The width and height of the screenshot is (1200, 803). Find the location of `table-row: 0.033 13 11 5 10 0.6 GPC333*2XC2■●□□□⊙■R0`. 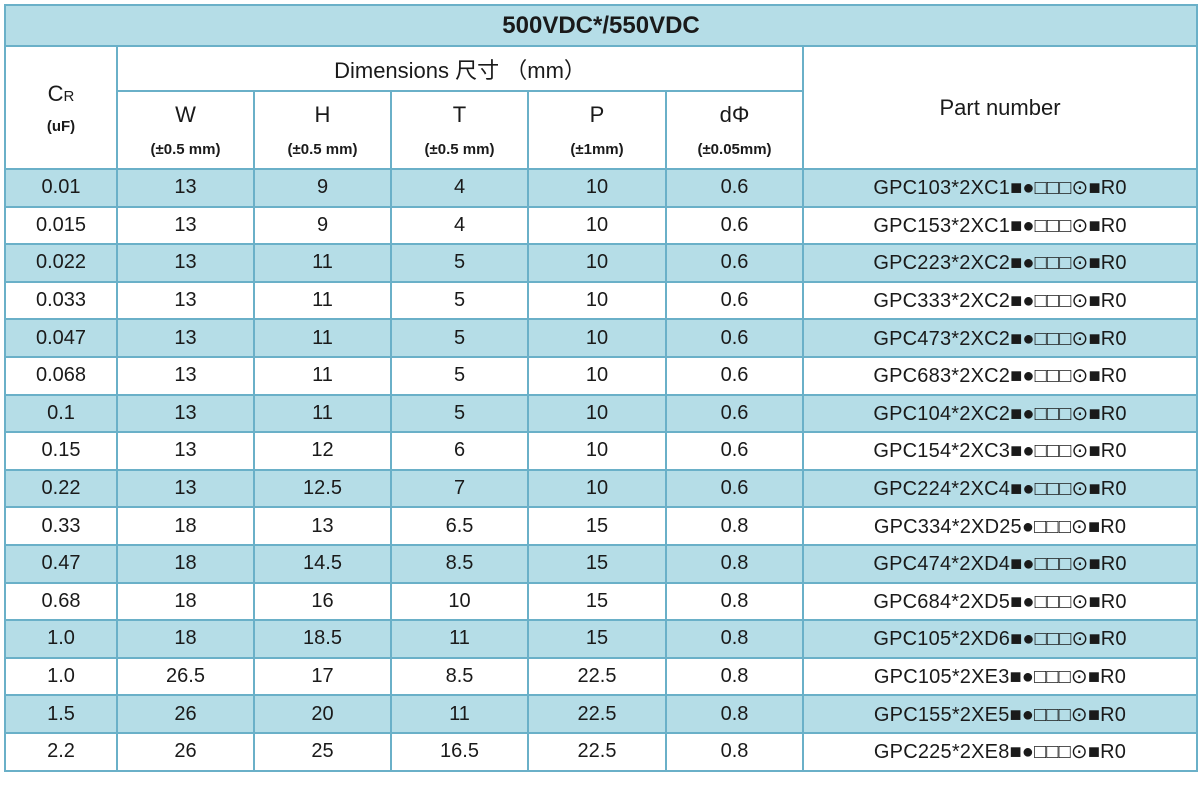

table-row: 0.033 13 11 5 10 0.6 GPC333*2XC2■●□□□⊙■R0 is located at coordinates (601, 300).